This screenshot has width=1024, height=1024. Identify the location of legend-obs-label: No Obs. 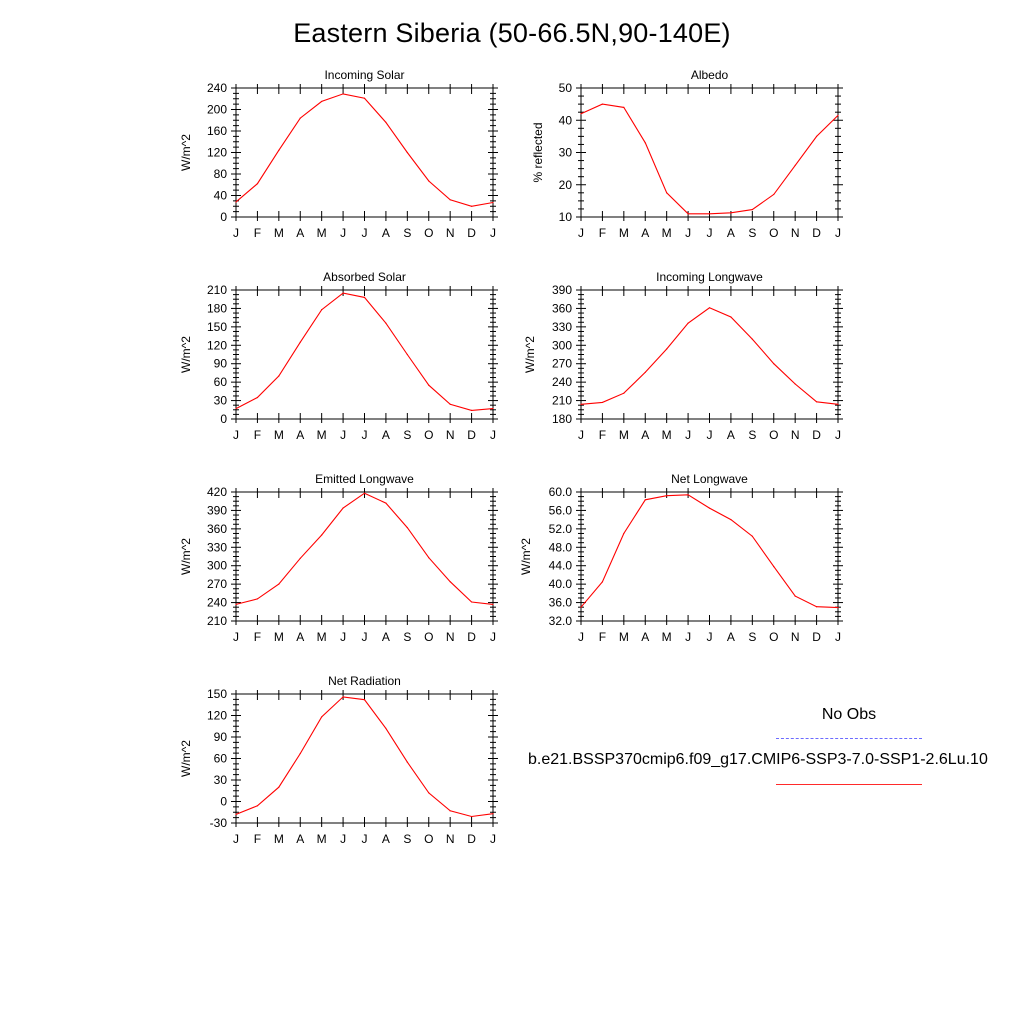
(849, 714).